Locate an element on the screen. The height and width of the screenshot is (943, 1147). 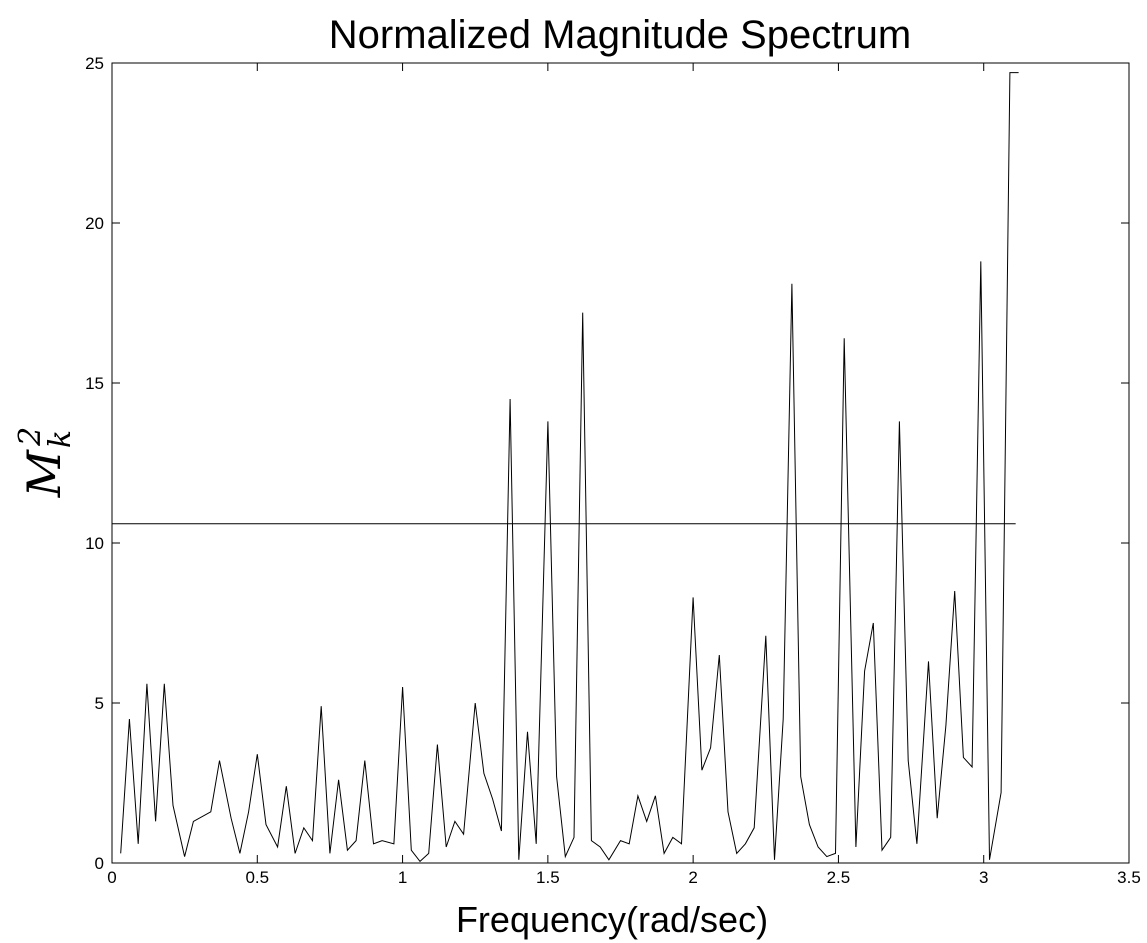
x-tick-label: 2 is located at coordinates (692, 877).